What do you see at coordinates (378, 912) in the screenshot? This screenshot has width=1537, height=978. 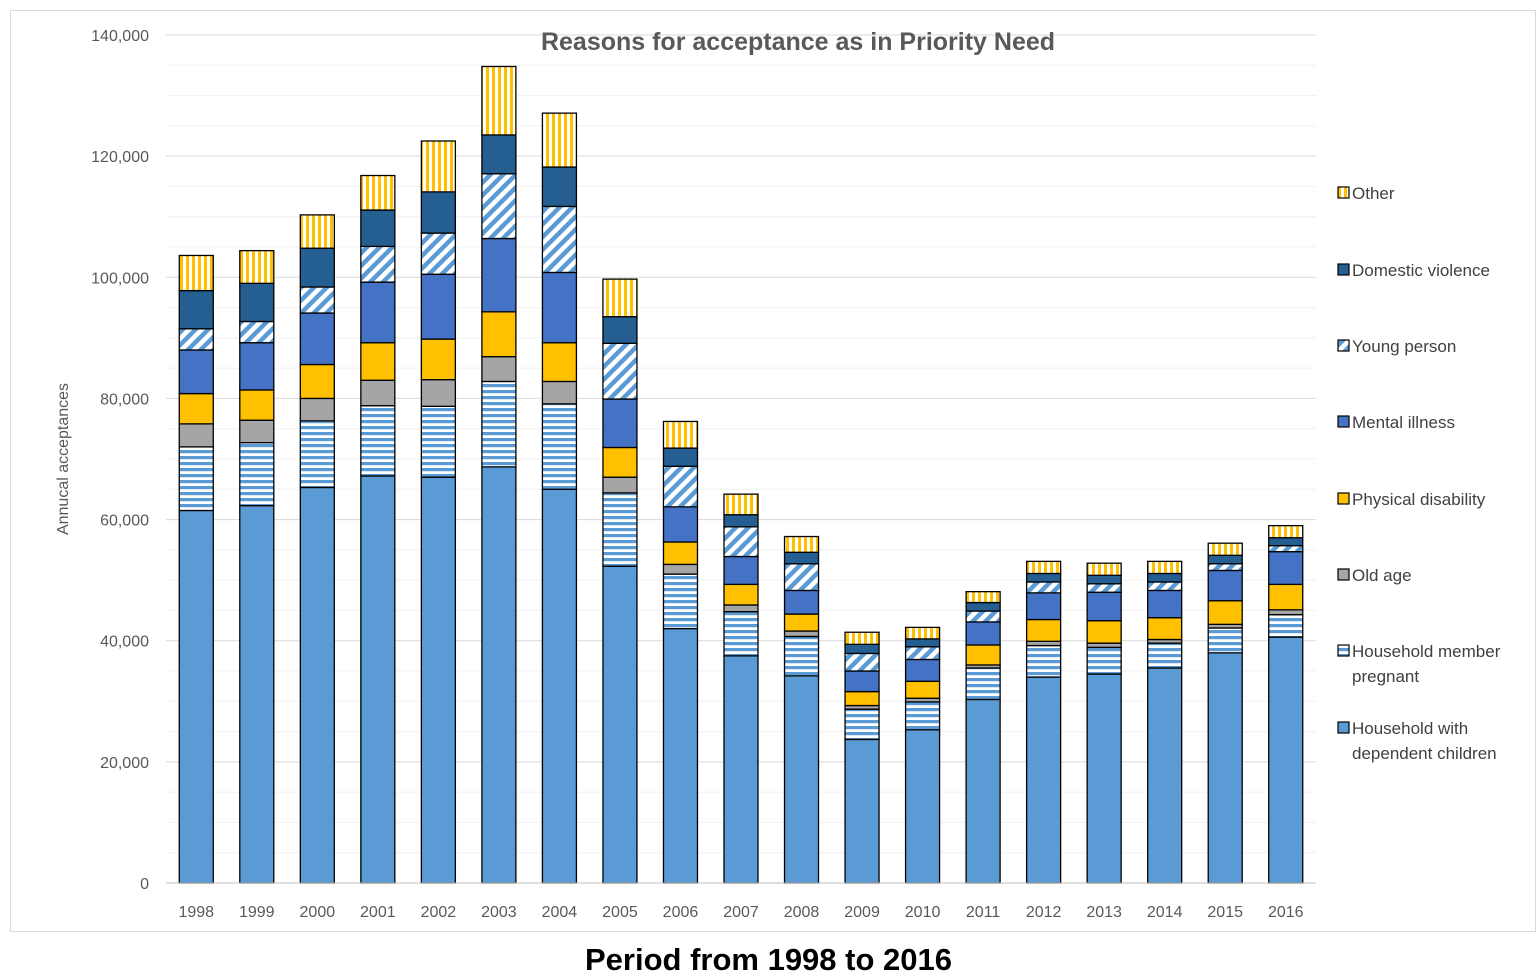 I see `x-tick-label: 2001` at bounding box center [378, 912].